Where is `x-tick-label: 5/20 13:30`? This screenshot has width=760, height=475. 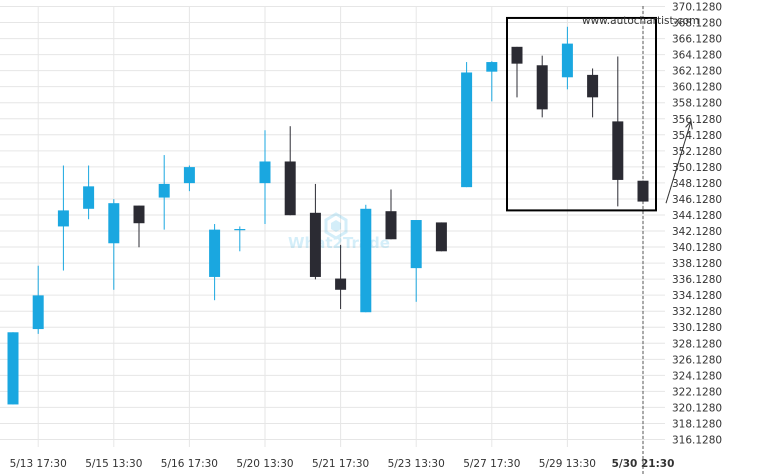 x-tick-label: 5/20 13:30 is located at coordinates (264, 464).